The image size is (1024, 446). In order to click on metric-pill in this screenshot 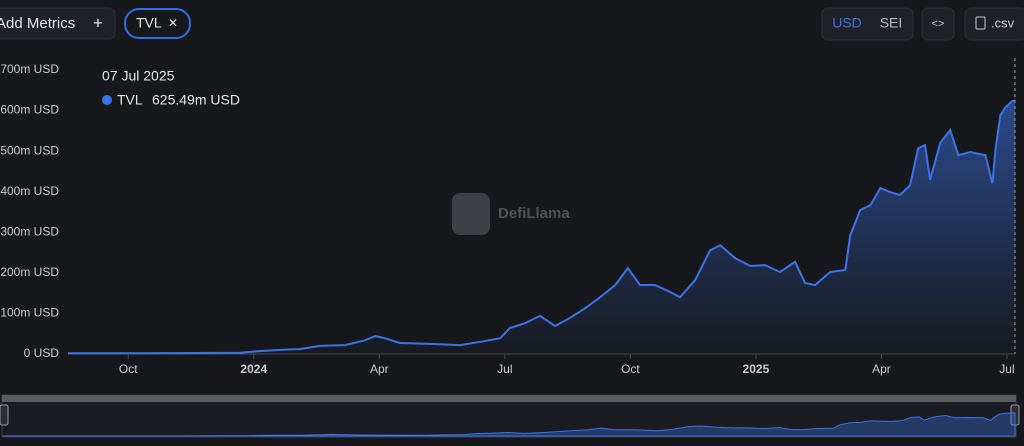, I will do `click(157, 23)`.